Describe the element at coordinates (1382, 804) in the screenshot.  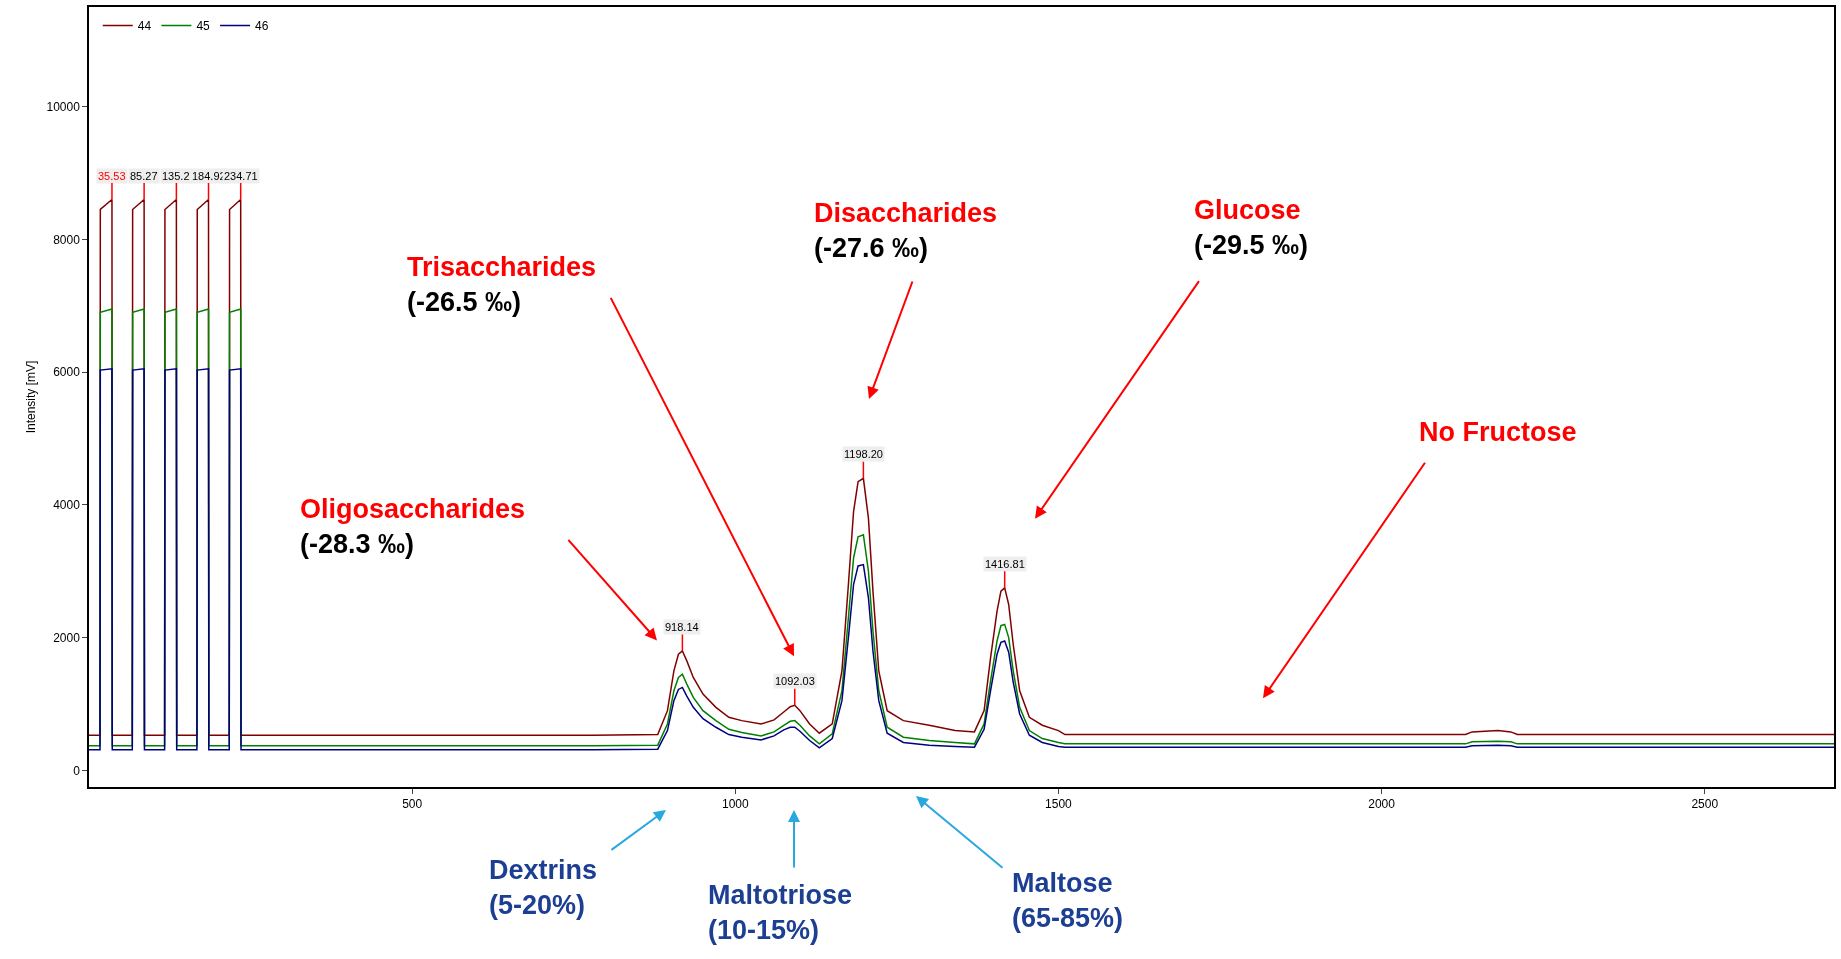
I see `x-tick-label: 2000` at that location.